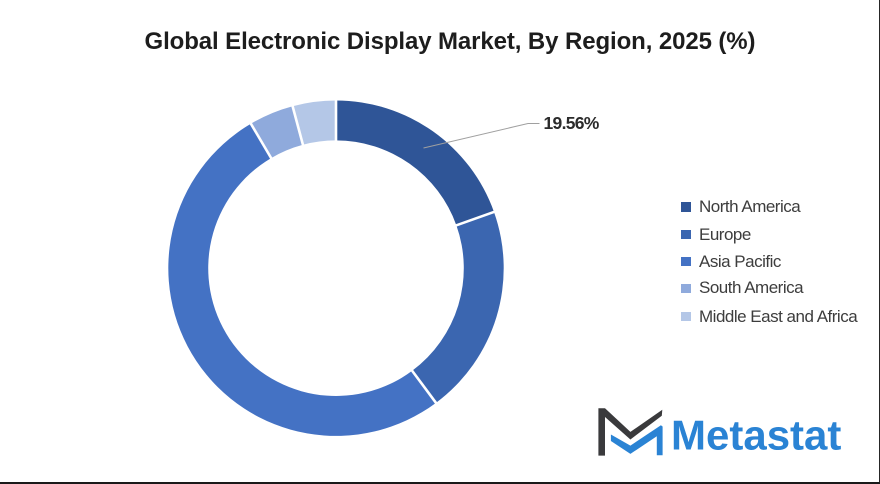 This screenshot has height=484, width=880. I want to click on svg-text: Metastat, so click(756, 434).